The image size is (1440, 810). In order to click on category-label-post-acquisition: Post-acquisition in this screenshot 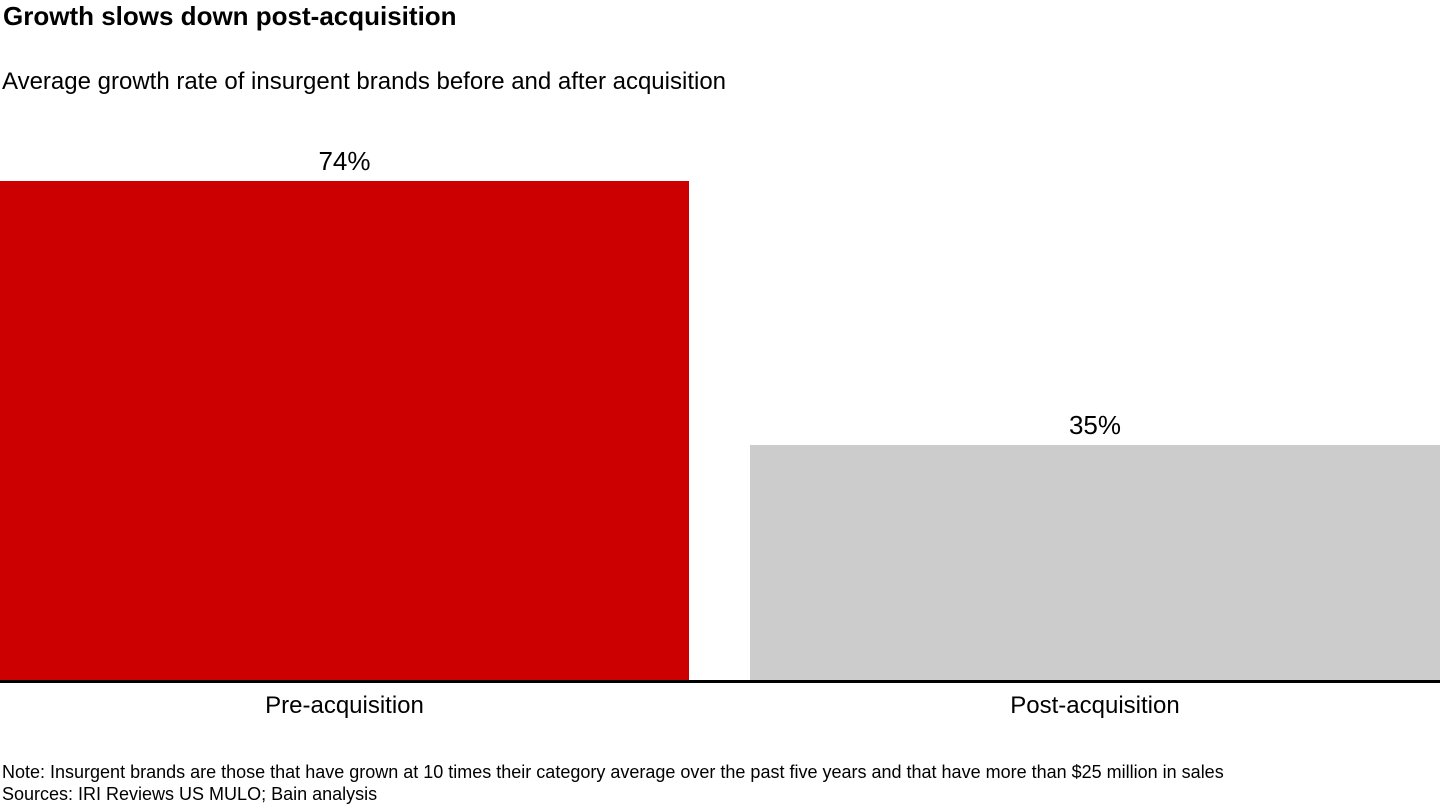, I will do `click(1095, 705)`.